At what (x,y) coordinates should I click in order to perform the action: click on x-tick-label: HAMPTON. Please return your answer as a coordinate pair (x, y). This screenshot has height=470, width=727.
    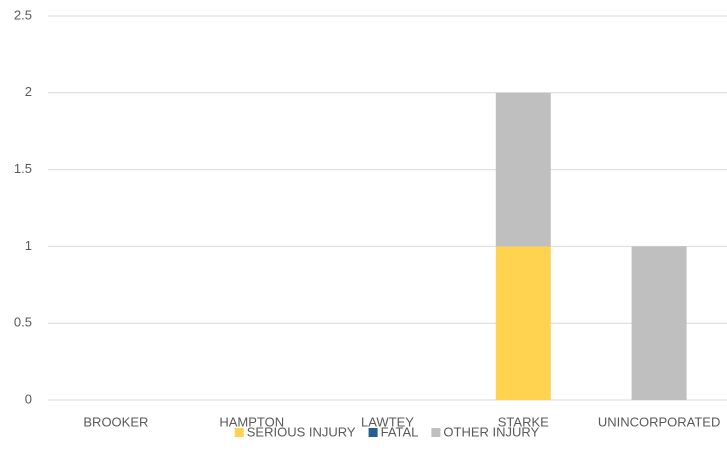
    Looking at the image, I should click on (251, 421).